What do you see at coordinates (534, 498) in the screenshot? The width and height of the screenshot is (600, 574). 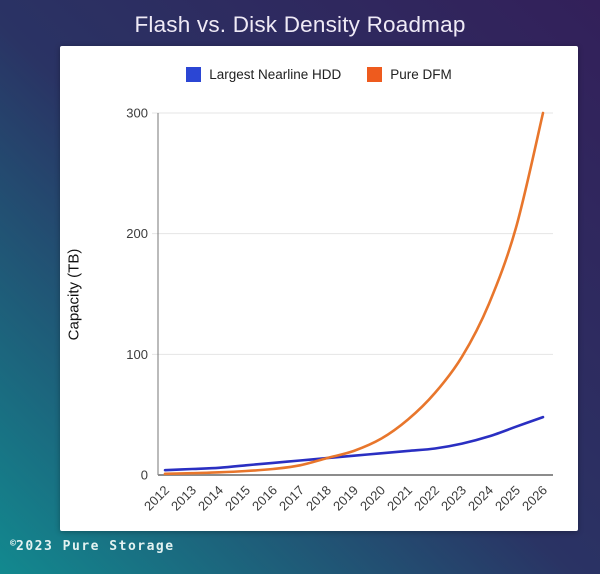 I see `x-tick-label-2026: 2026` at bounding box center [534, 498].